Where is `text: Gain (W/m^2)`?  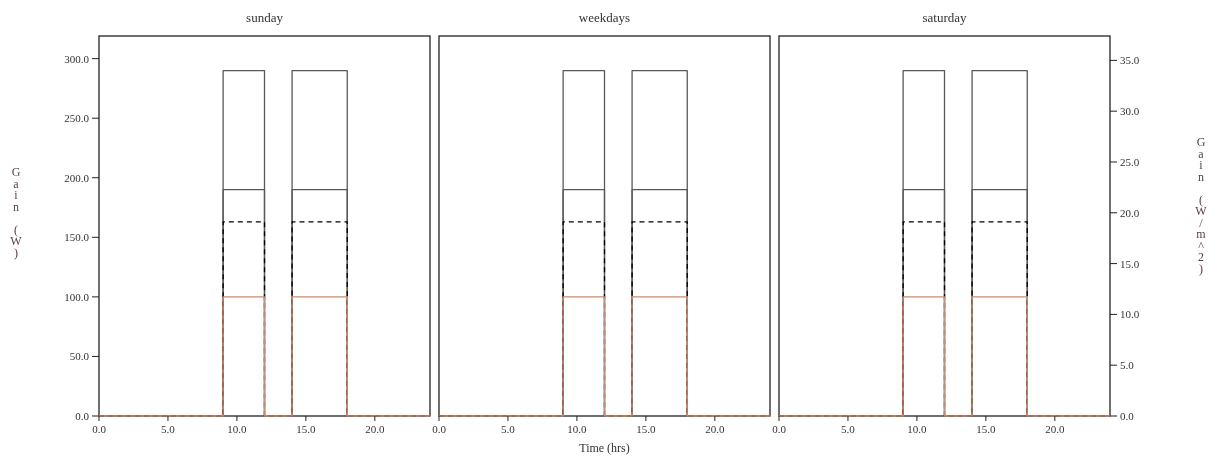
text: Gain (W/m^2) is located at coordinates (1201, 205).